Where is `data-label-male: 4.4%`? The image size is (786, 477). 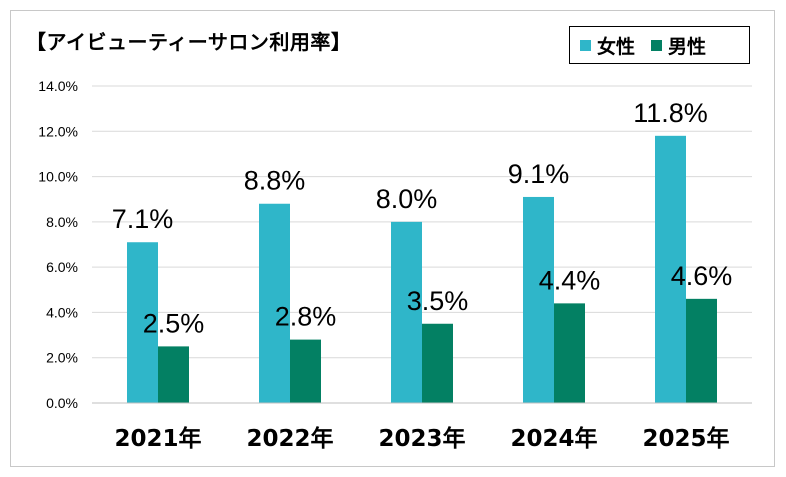 data-label-male: 4.4% is located at coordinates (570, 280).